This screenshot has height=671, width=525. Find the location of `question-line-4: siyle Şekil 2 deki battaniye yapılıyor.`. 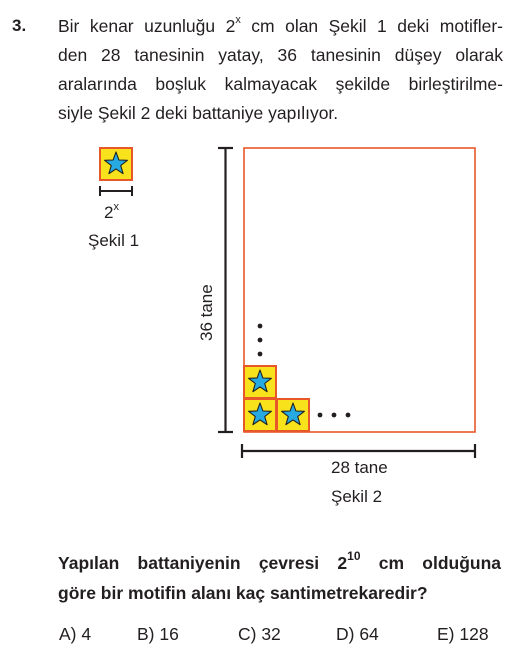

question-line-4: siyle Şekil 2 deki battaniye yapılıyor. is located at coordinates (198, 113).